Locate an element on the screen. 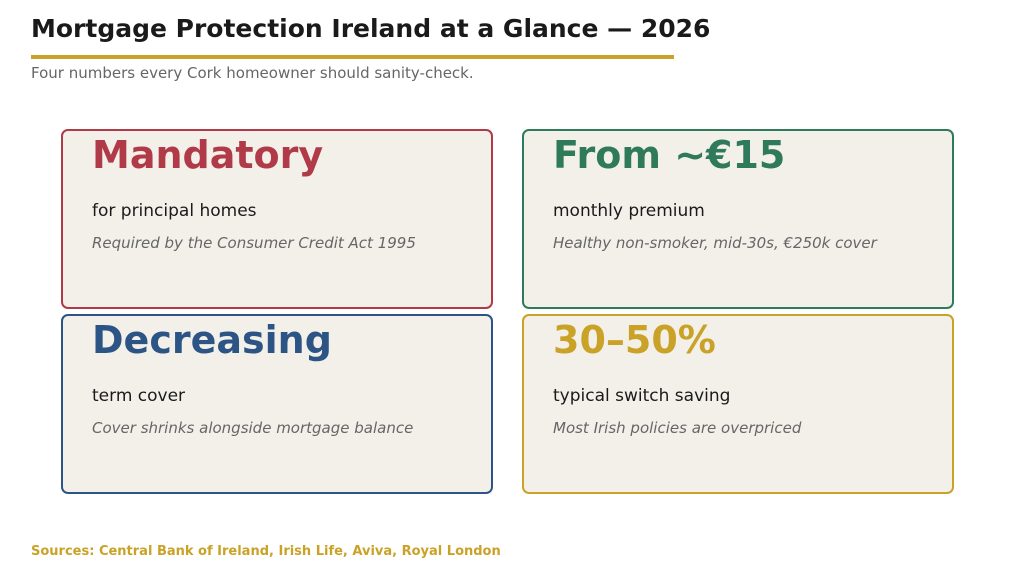 The height and width of the screenshot is (584, 1024). stat-label: monthly premium is located at coordinates (629, 211).